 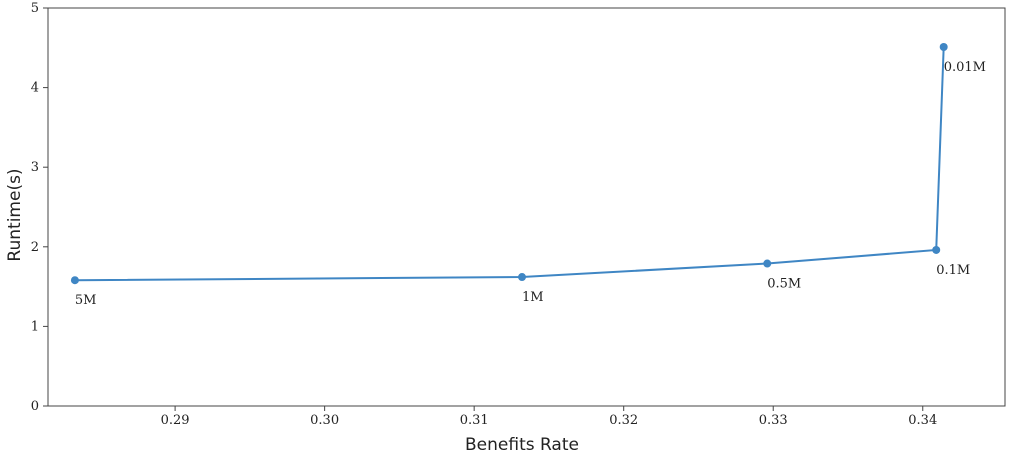 What do you see at coordinates (965, 67) in the screenshot?
I see `point-label: 0.01M` at bounding box center [965, 67].